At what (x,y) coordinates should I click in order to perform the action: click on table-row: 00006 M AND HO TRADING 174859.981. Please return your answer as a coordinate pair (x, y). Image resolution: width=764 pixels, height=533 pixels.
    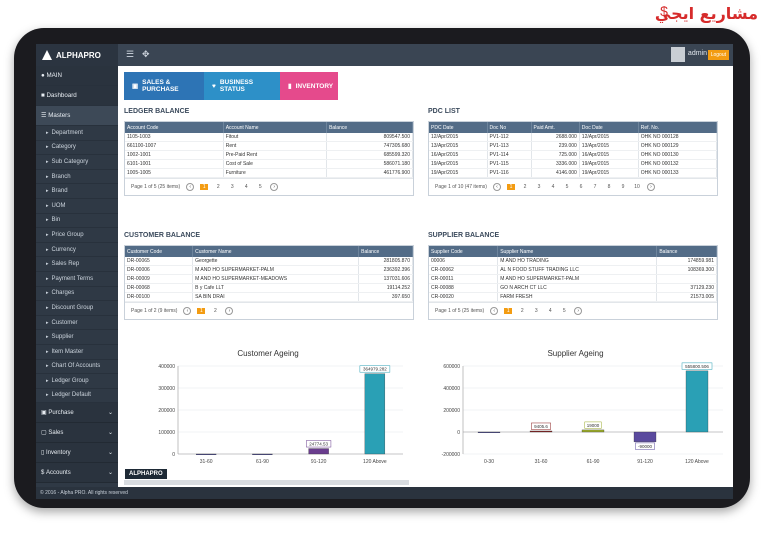
    Looking at the image, I should click on (573, 261).